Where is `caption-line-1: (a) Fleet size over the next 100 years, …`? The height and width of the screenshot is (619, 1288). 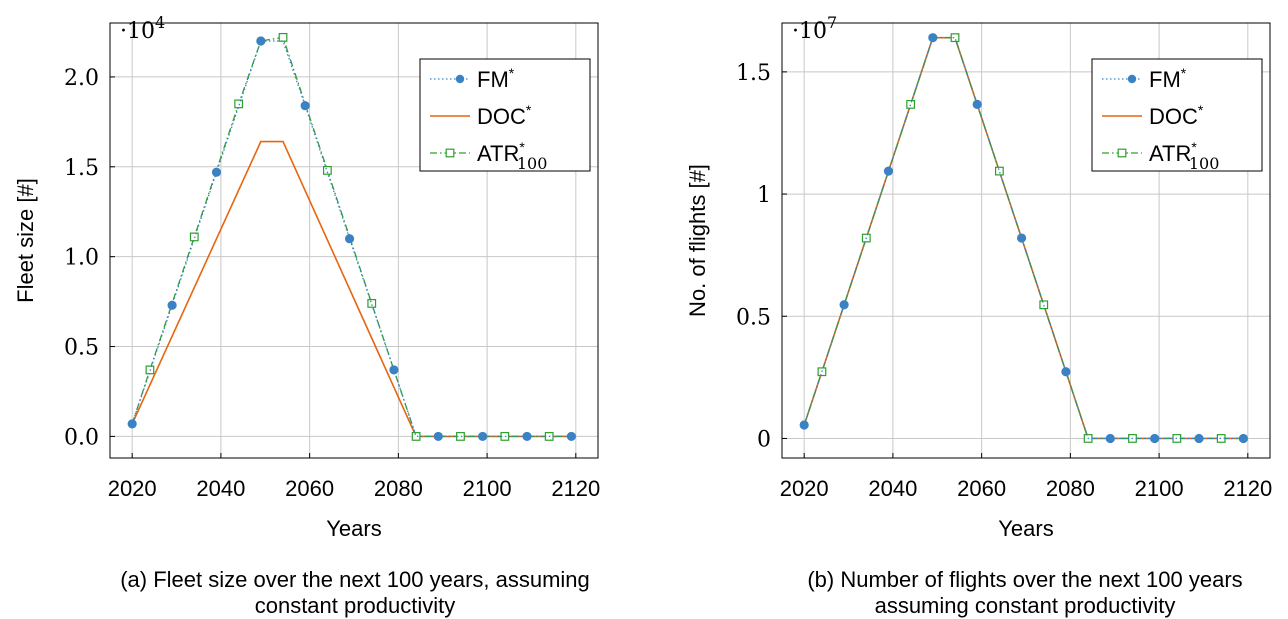 caption-line-1: (a) Fleet size over the next 100 years, … is located at coordinates (355, 579).